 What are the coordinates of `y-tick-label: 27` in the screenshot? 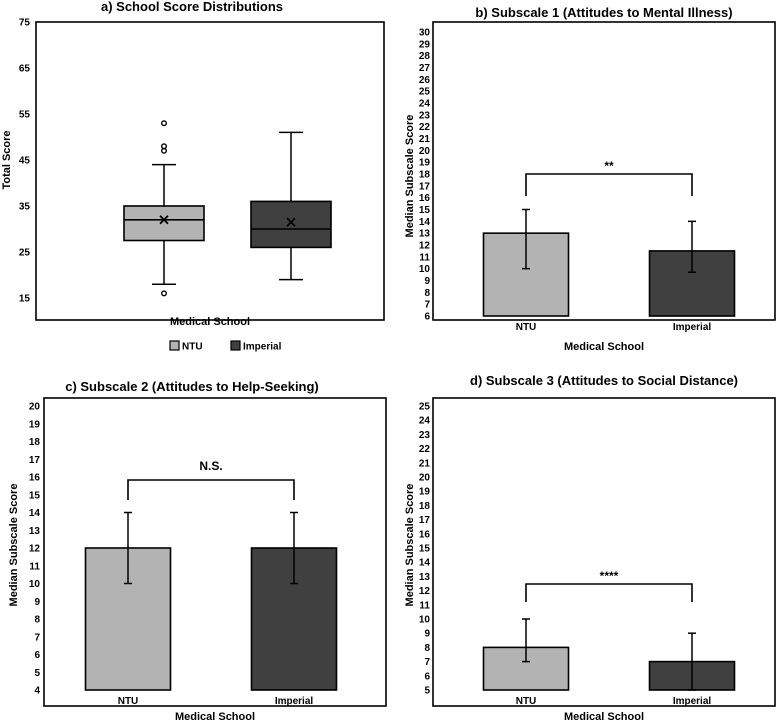 It's located at (425, 68).